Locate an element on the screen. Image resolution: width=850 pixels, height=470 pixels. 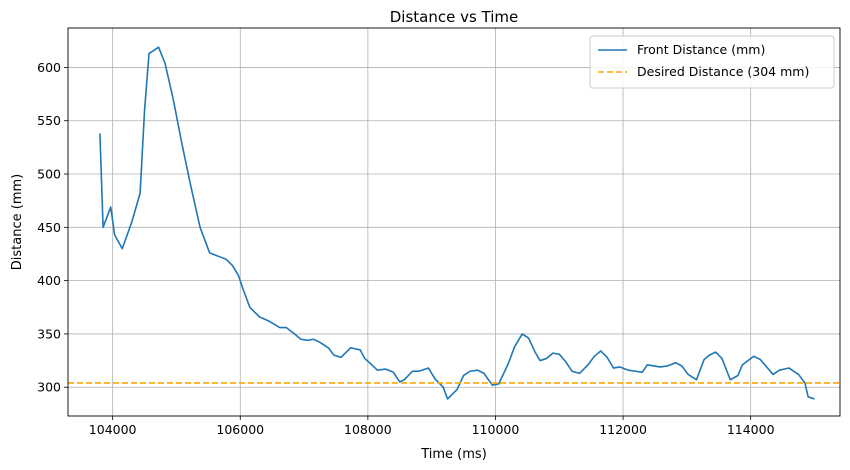
y-axis-label: Distance (mm) is located at coordinates (17, 222).